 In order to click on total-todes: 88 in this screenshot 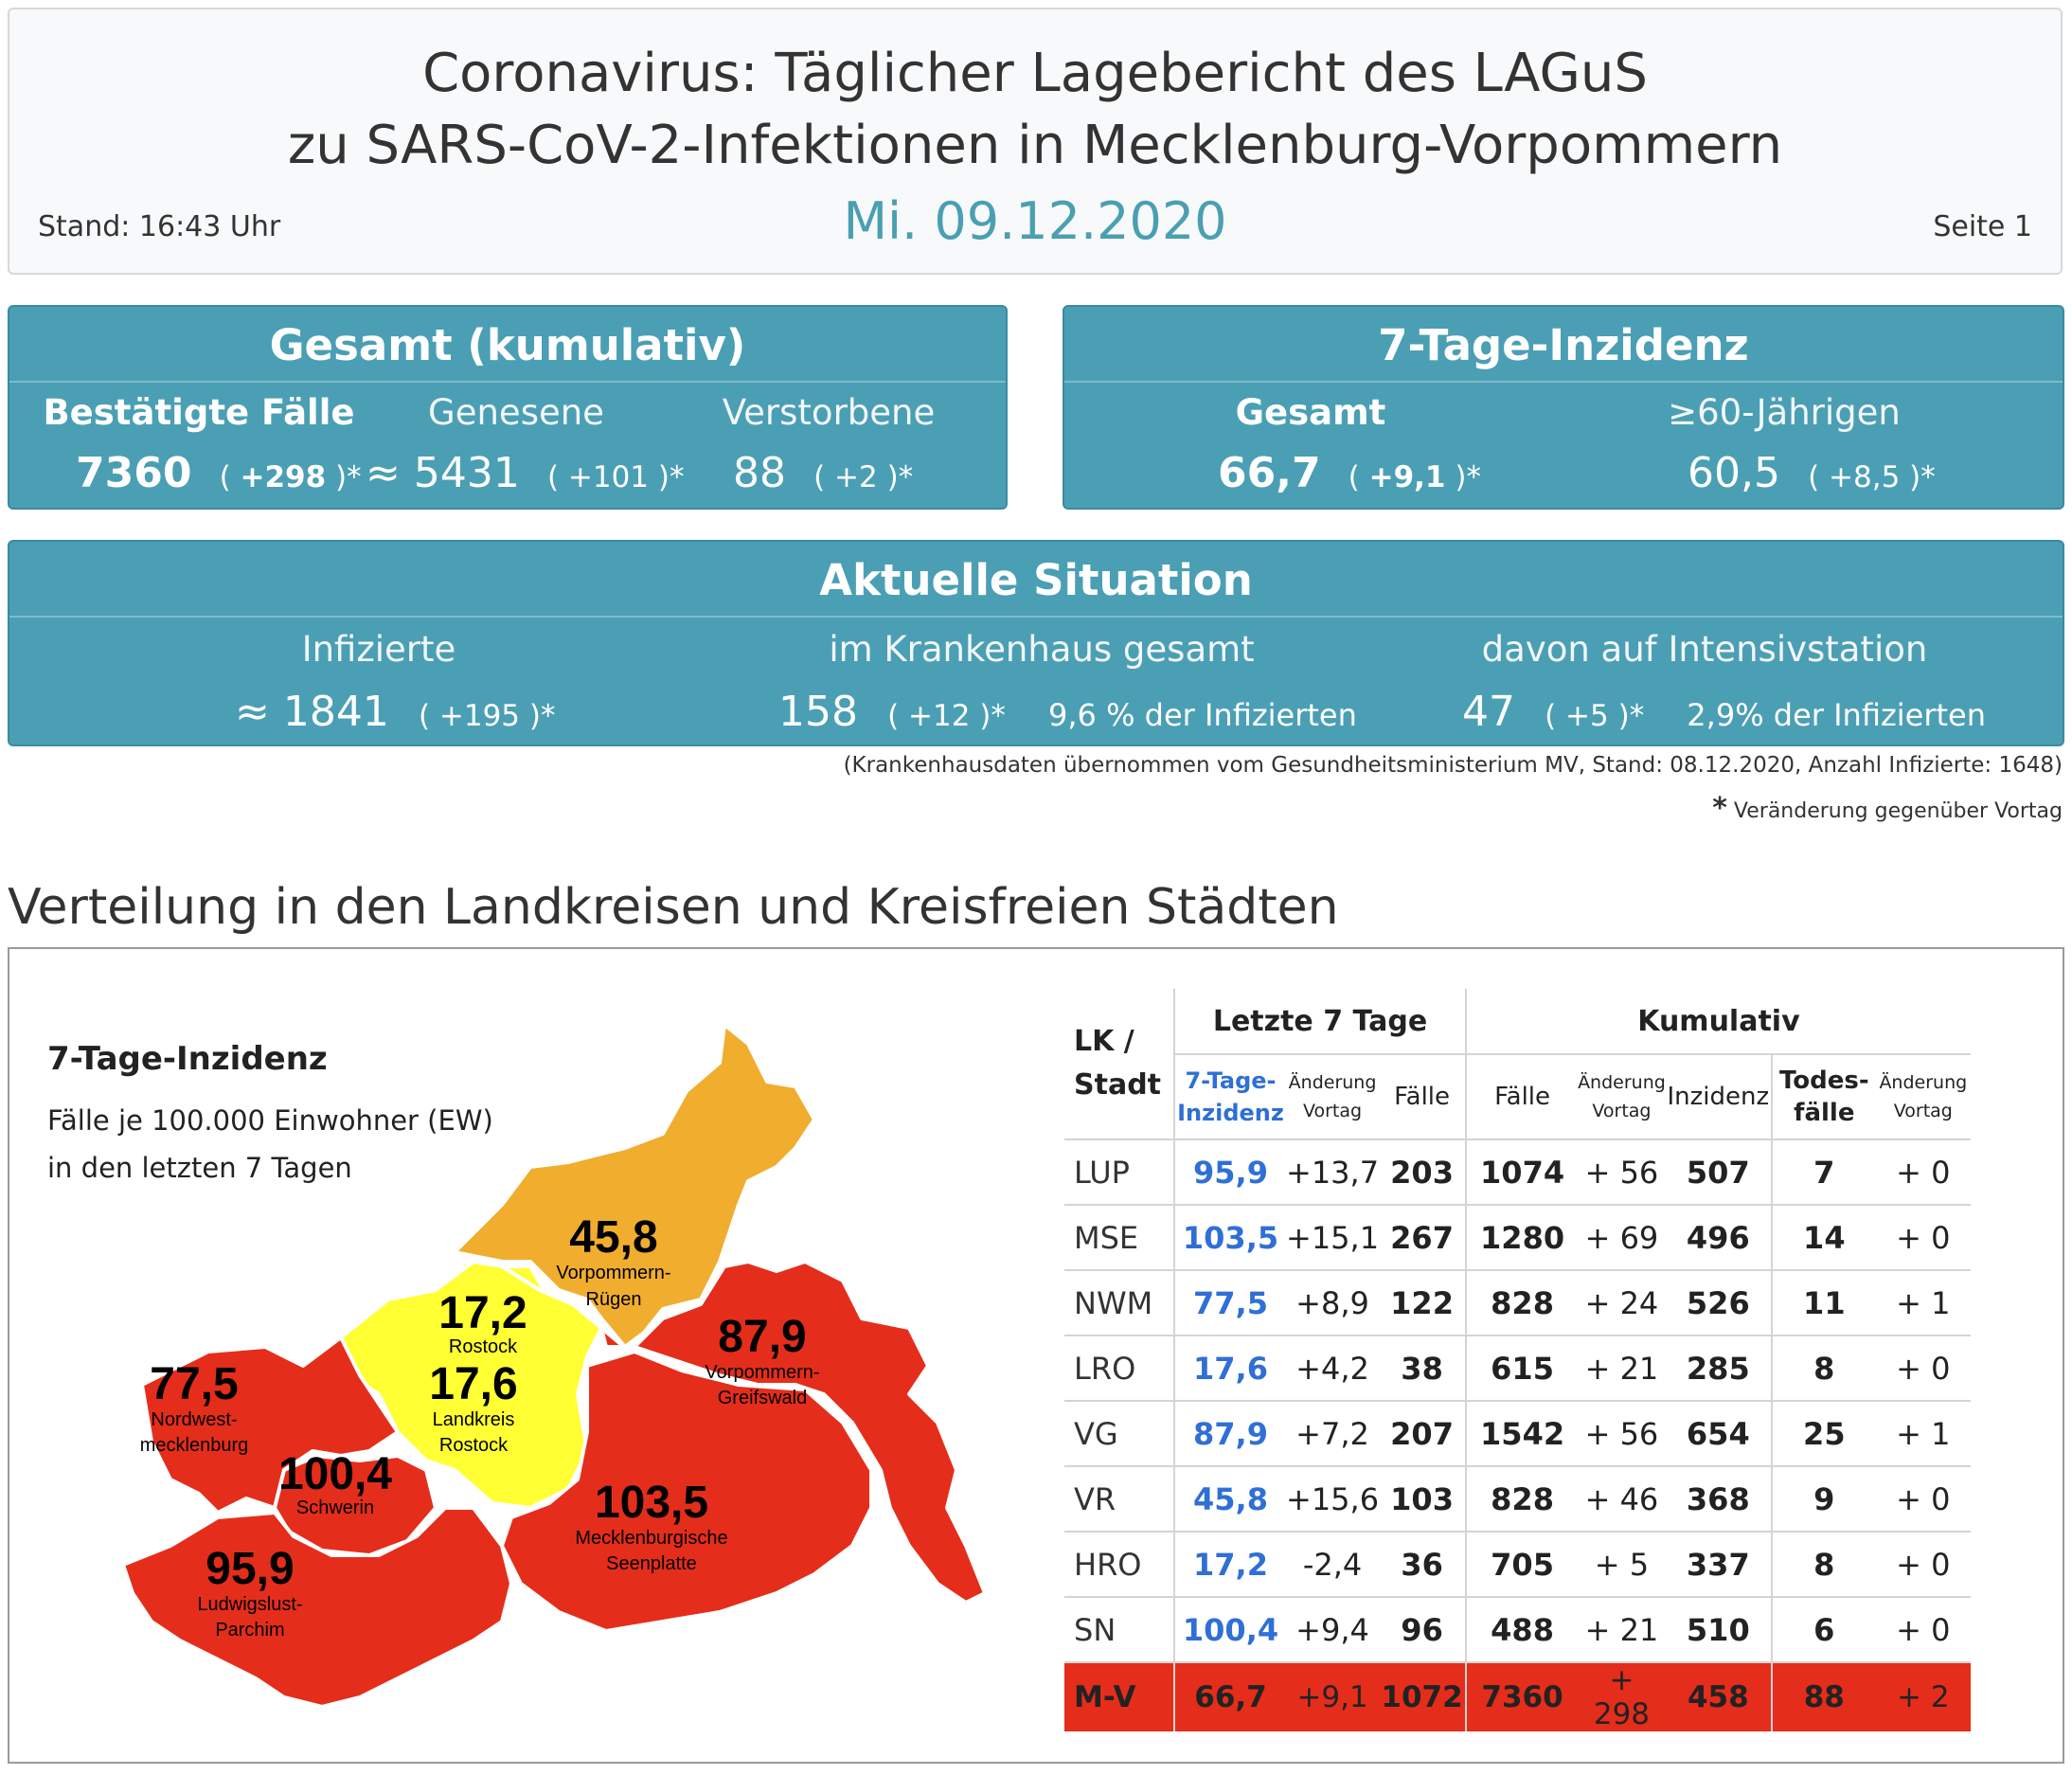, I will do `click(1823, 1696)`.